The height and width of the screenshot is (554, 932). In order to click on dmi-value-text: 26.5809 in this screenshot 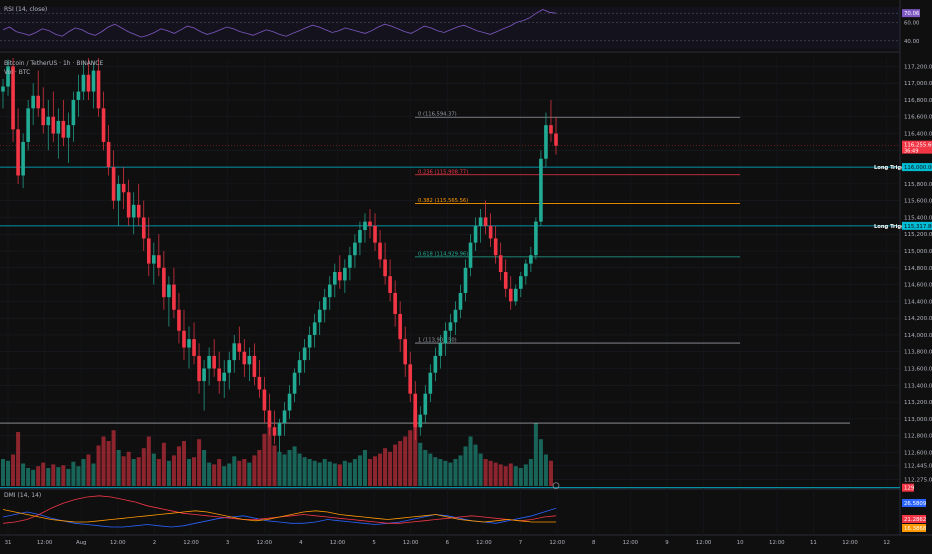, I will do `click(915, 504)`.